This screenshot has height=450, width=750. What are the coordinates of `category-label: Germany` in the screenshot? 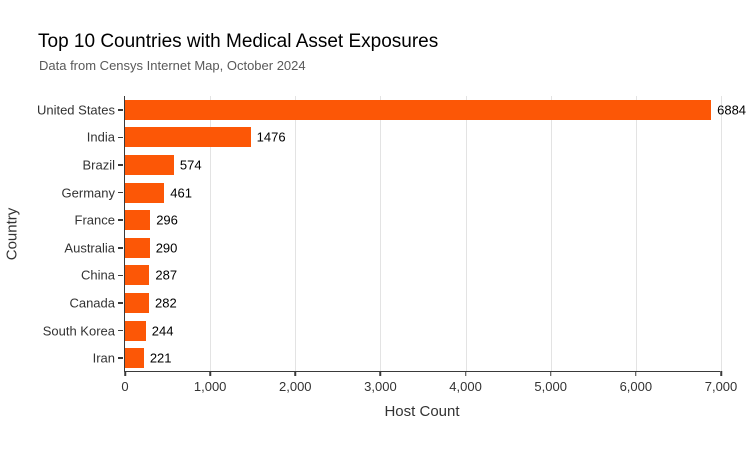 It's located at (88, 193).